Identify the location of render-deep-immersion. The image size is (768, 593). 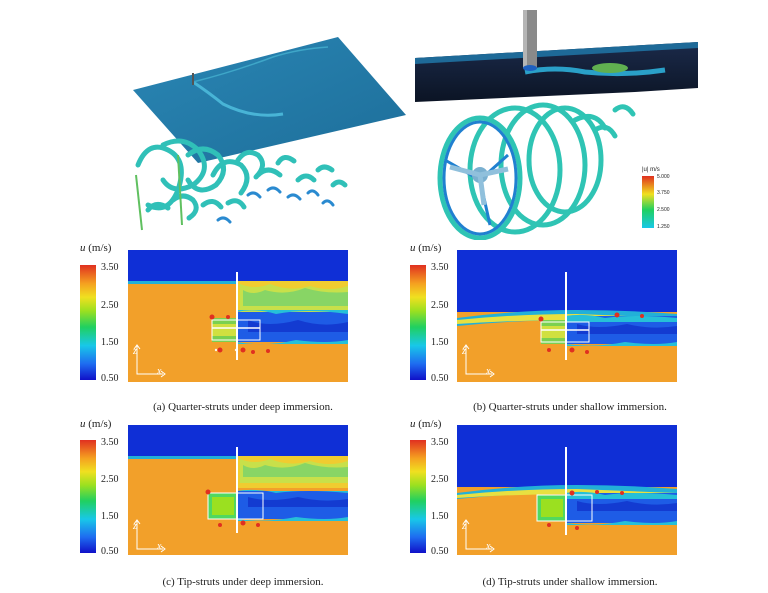
(263, 130).